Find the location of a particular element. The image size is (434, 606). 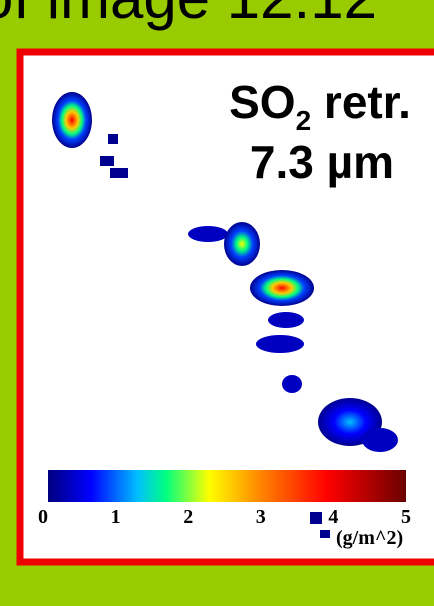

colorbar-tick-label: 5 is located at coordinates (406, 517).